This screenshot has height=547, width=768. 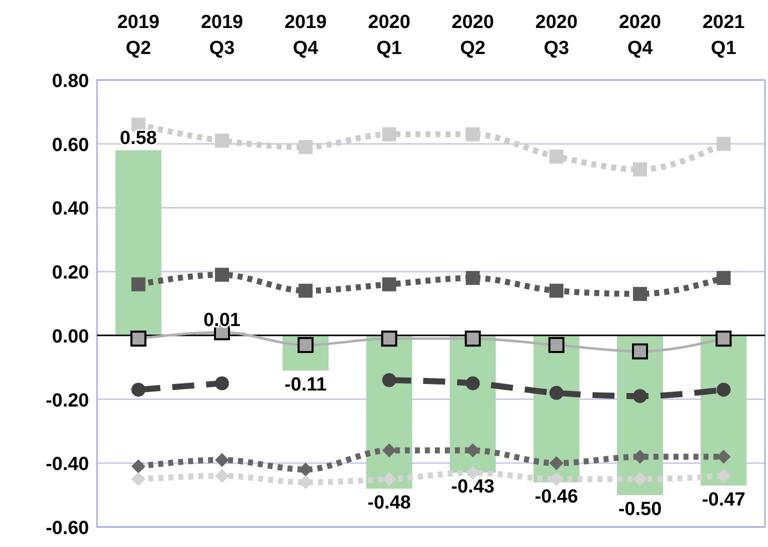 I want to click on data-label: -0.50, so click(x=640, y=509).